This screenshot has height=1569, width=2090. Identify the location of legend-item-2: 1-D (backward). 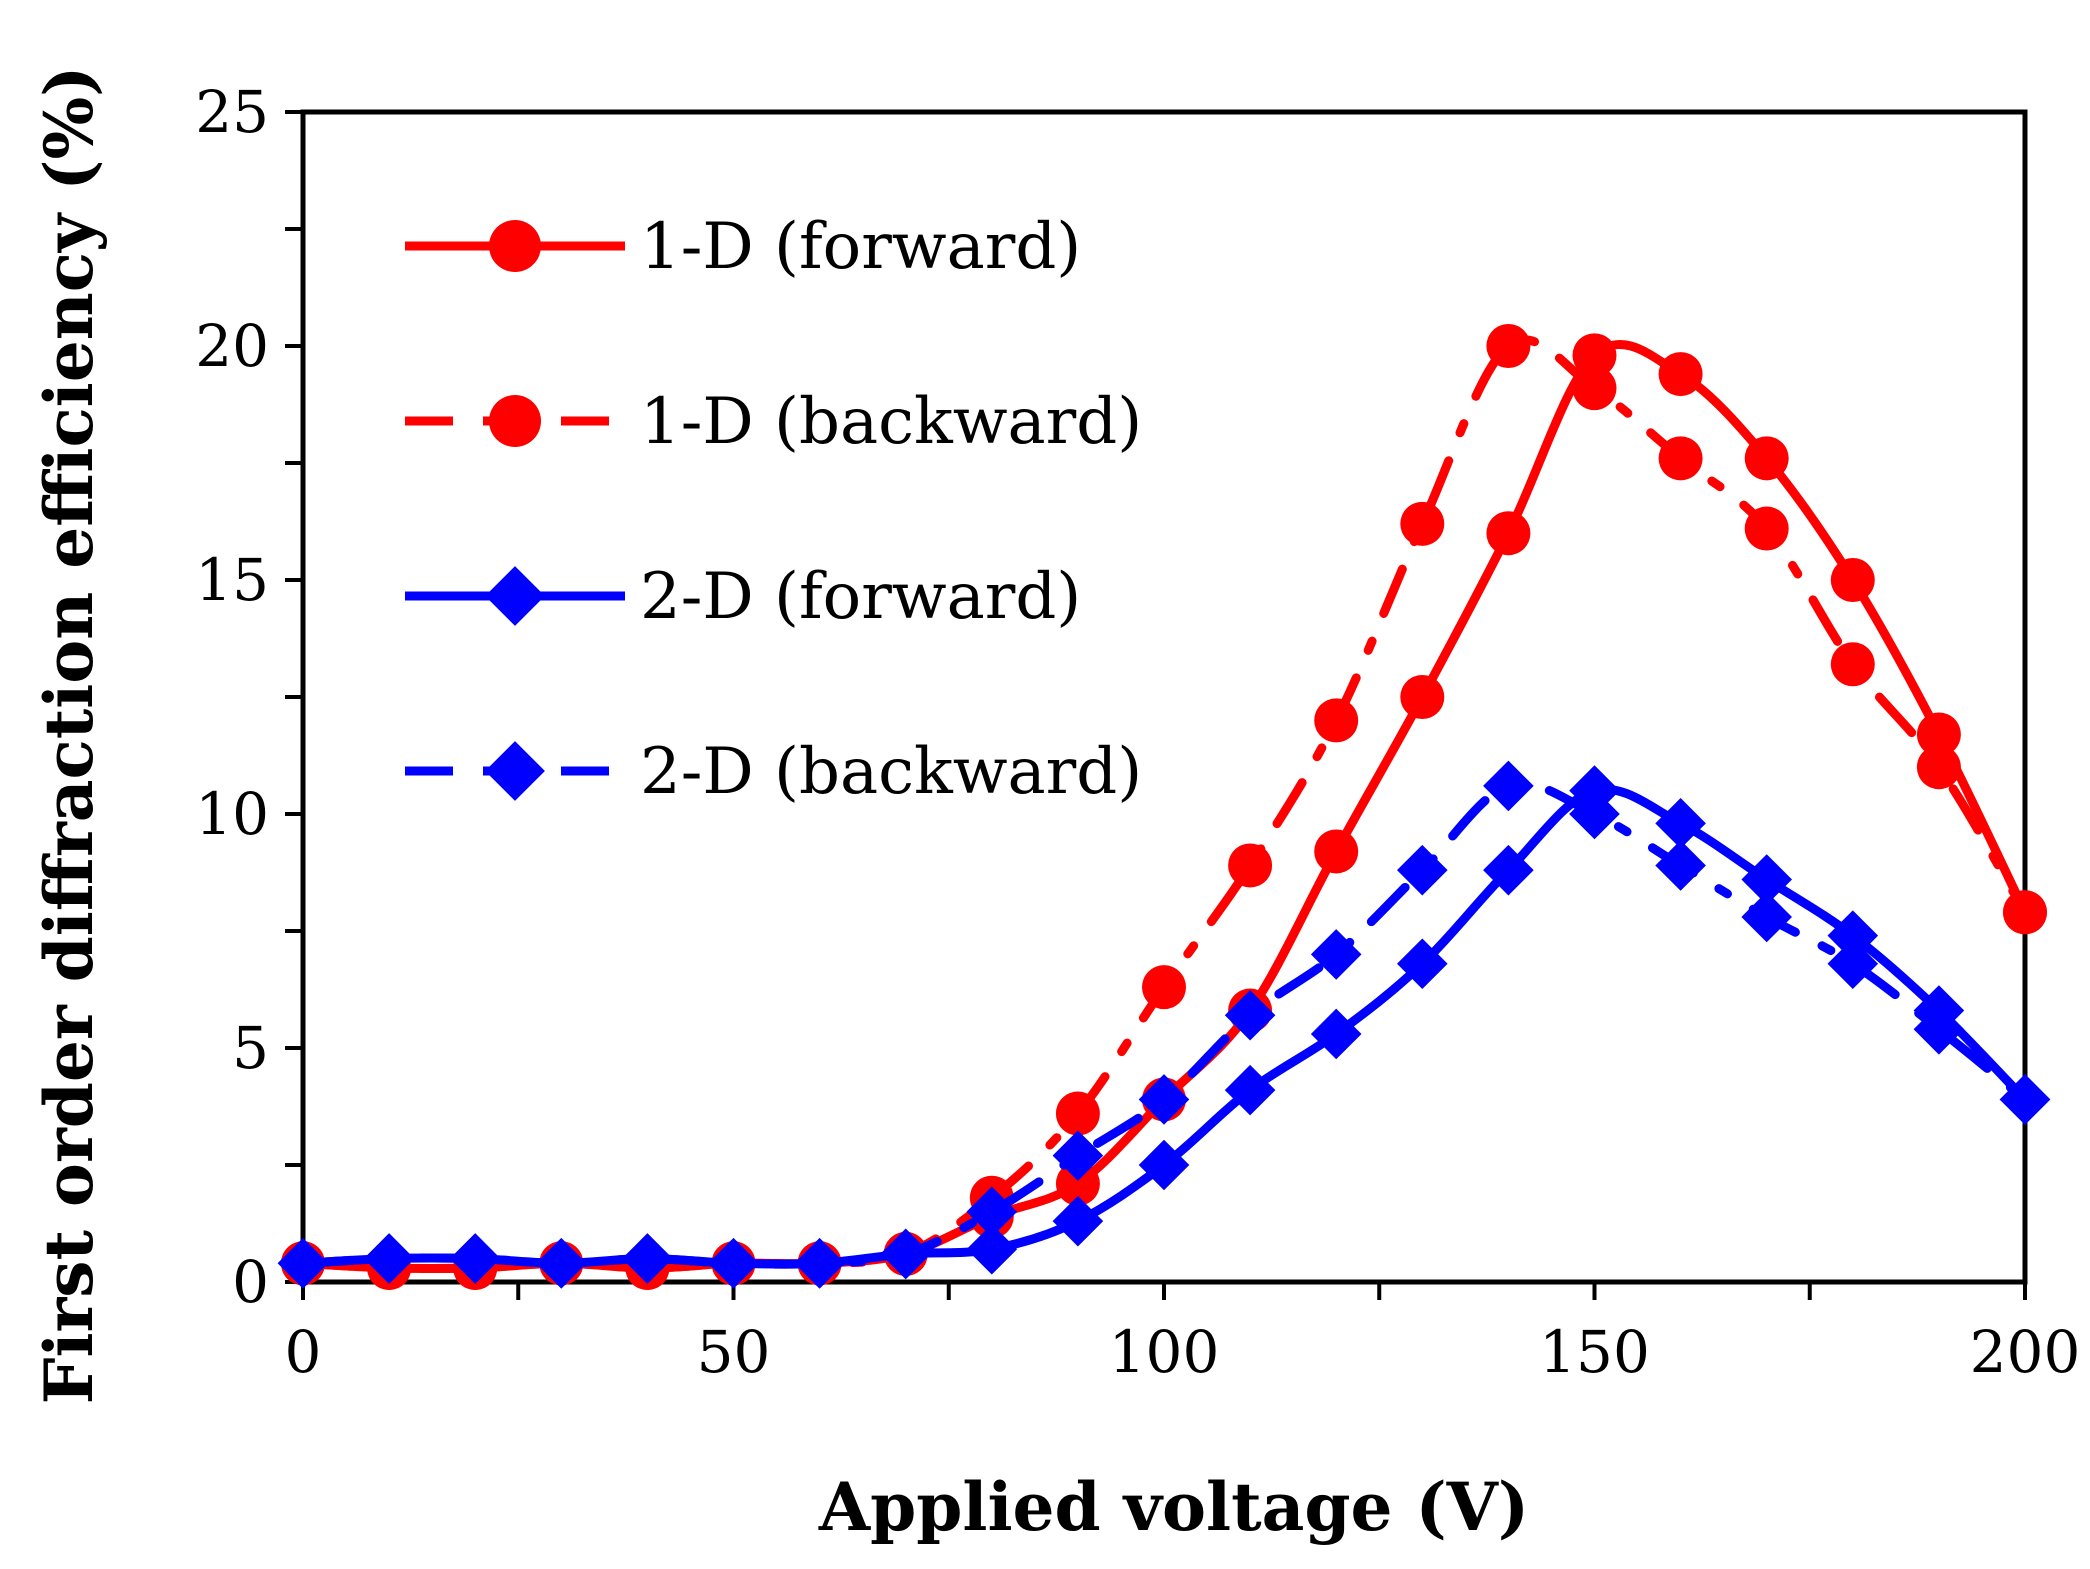
(773, 422).